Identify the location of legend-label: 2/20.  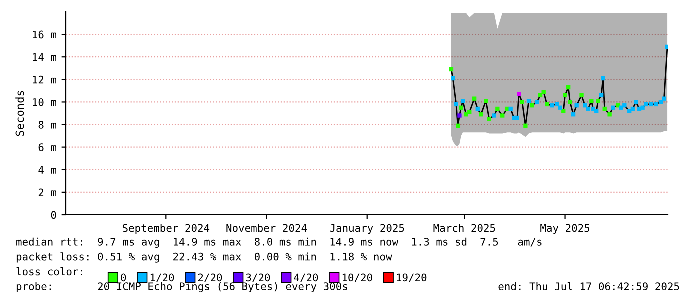
(210, 278).